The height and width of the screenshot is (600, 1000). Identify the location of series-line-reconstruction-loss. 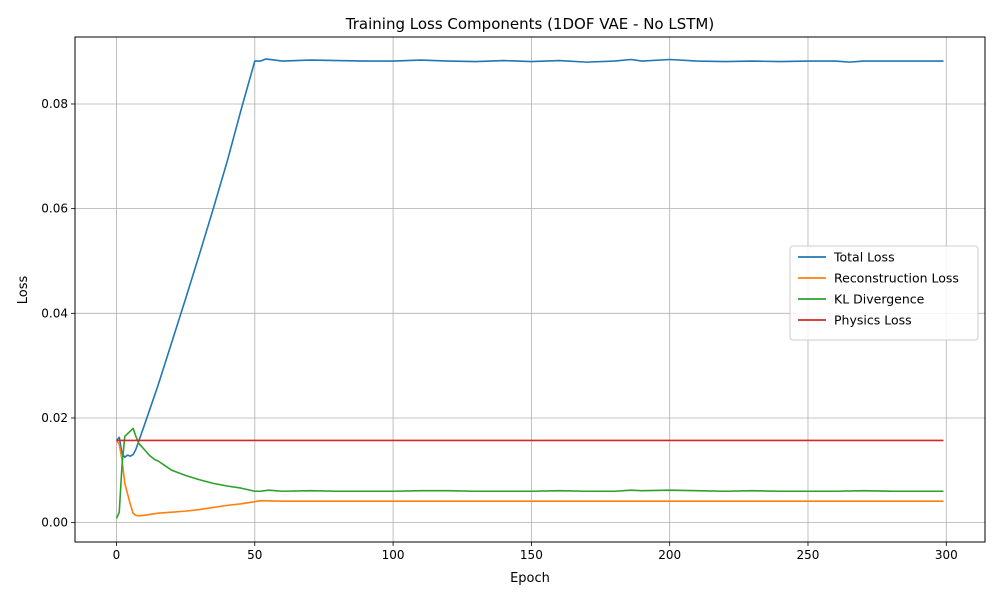
(529, 478).